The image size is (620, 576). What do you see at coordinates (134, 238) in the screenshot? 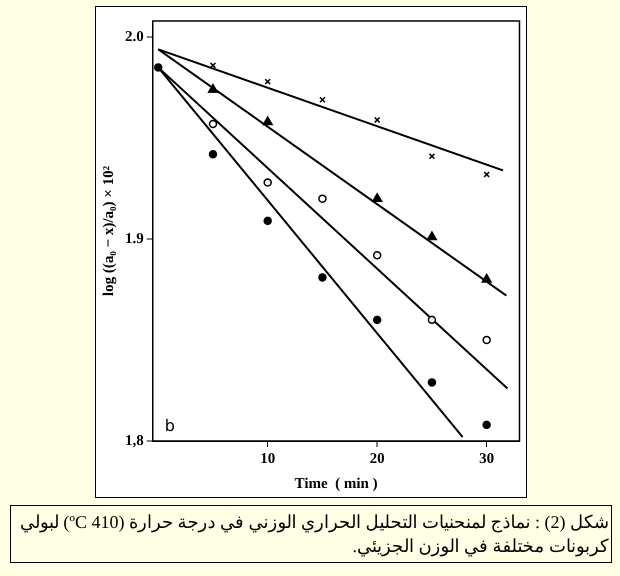
I see `y-tick-label: 1.9` at bounding box center [134, 238].